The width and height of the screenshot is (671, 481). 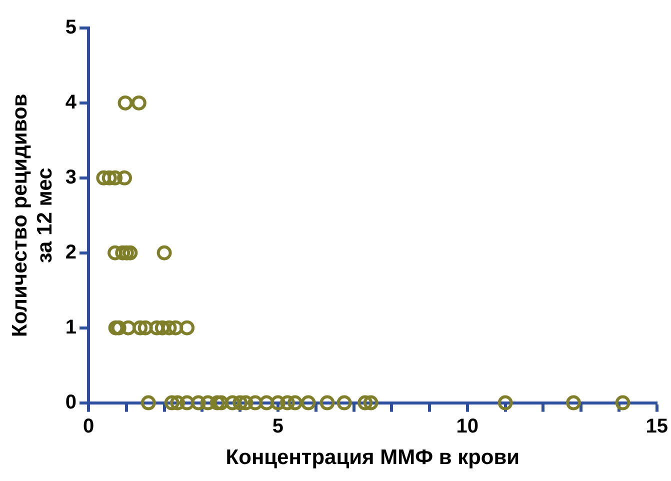 I want to click on y-tick-label: 3, so click(x=71, y=177).